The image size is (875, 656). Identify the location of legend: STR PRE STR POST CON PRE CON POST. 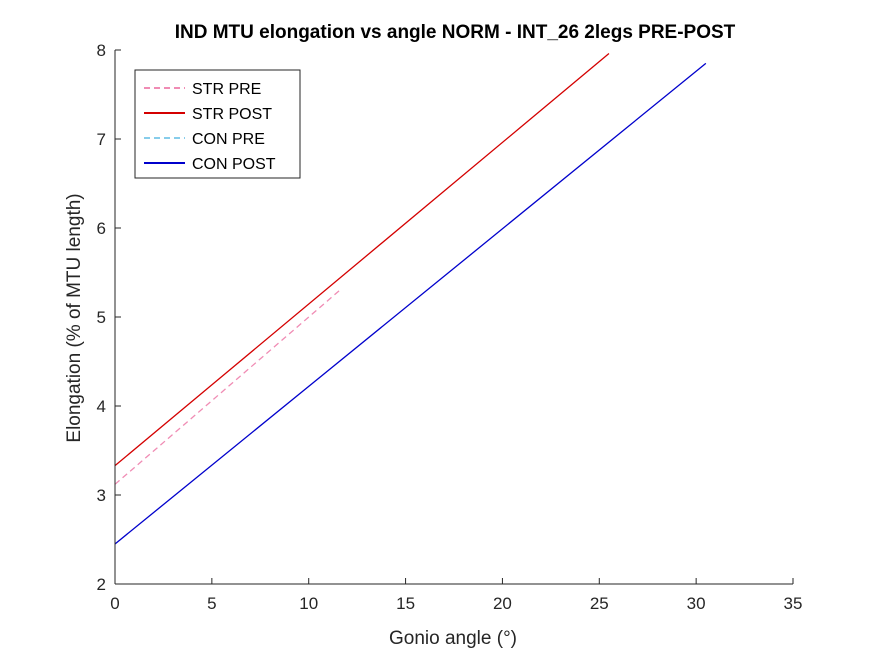
(217, 124).